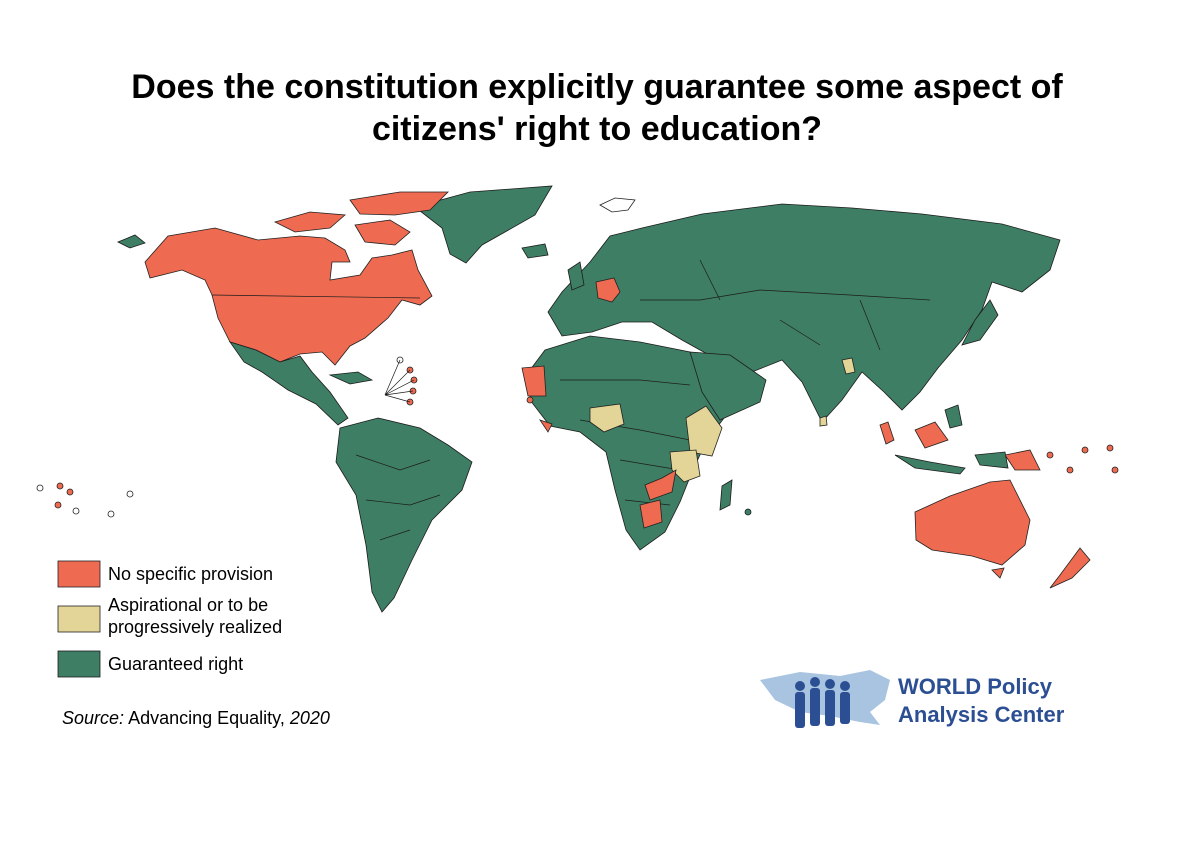 This screenshot has height=847, width=1200. Describe the element at coordinates (597, 129) in the screenshot. I see `title-line: citizens' right to education?` at that location.